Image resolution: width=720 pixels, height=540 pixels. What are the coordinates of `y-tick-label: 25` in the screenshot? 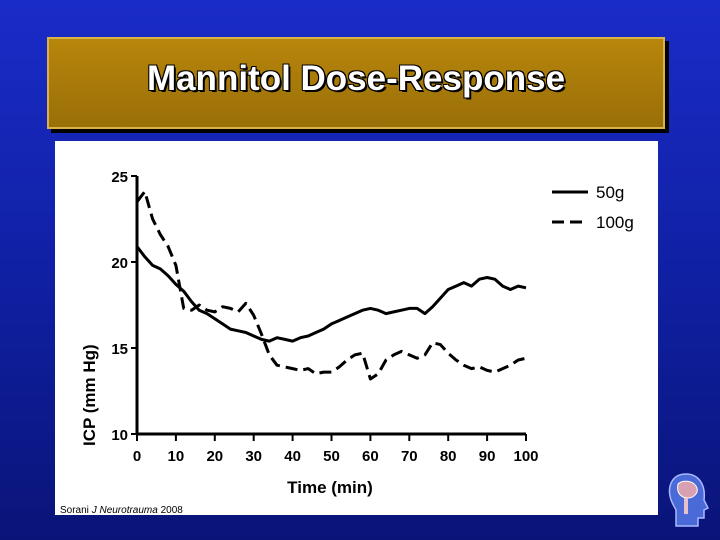 It's located at (119, 177).